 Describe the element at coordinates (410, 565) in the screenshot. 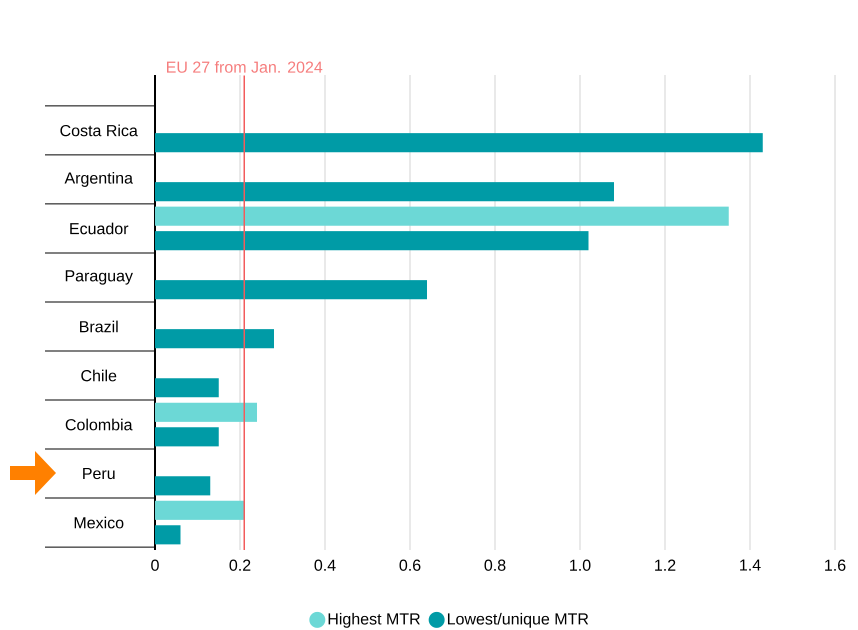

I see `x-tick-label: 0.6` at that location.